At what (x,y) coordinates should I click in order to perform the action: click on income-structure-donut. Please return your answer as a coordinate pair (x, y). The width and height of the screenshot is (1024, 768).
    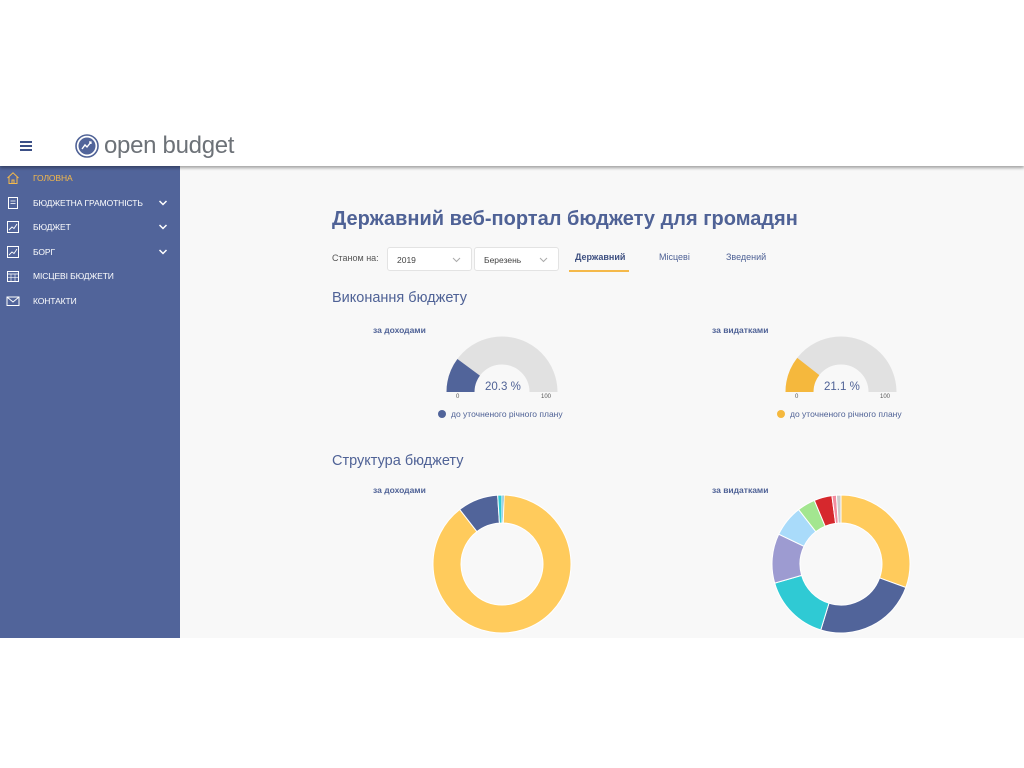
    Looking at the image, I should click on (502, 564).